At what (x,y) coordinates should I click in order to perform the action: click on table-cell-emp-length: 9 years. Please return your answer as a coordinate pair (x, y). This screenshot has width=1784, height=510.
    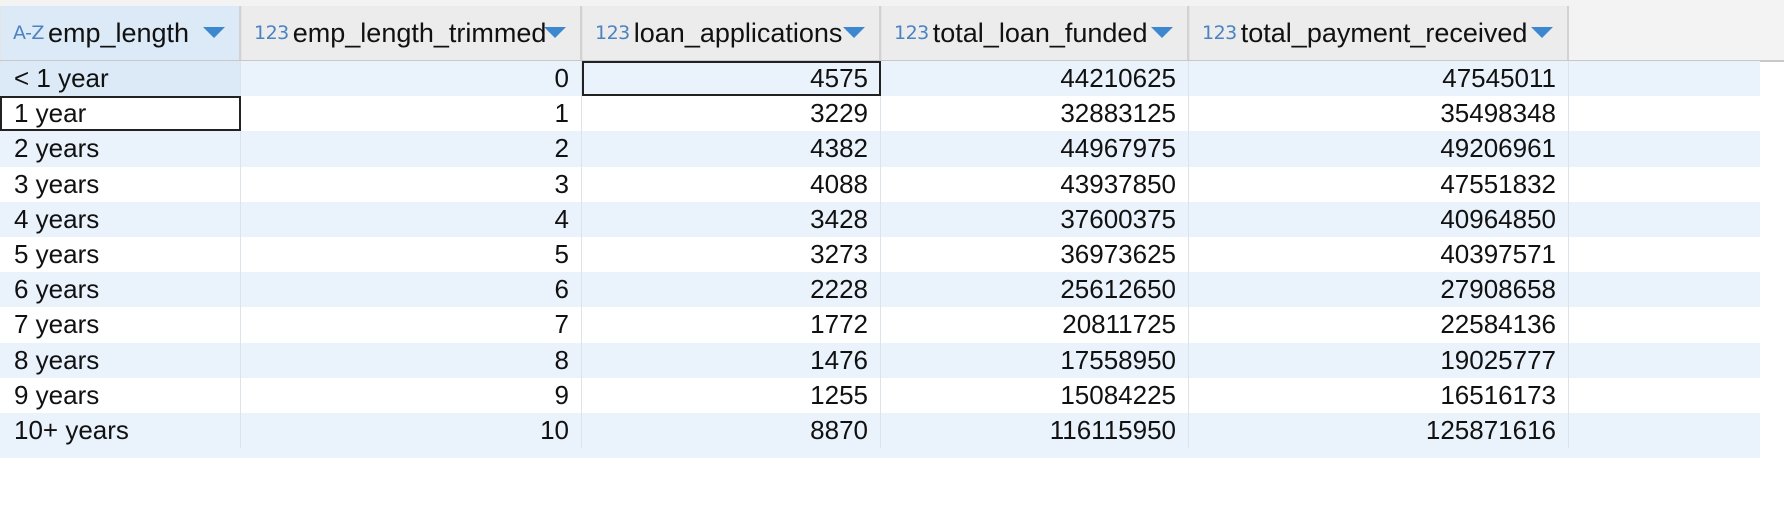
    Looking at the image, I should click on (120, 395).